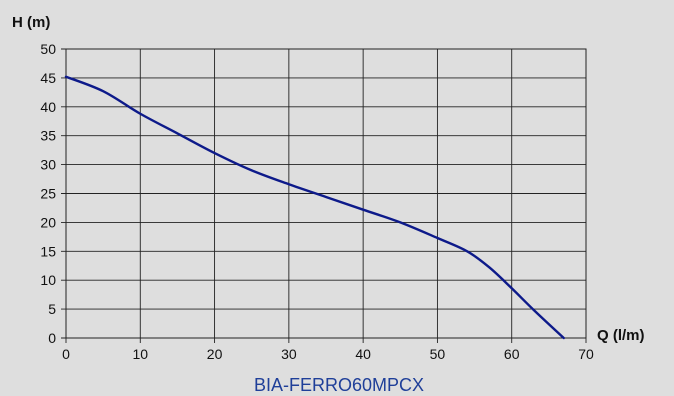 The image size is (674, 396). Describe the element at coordinates (31, 22) in the screenshot. I see `y-axis-title: H (m)` at that location.